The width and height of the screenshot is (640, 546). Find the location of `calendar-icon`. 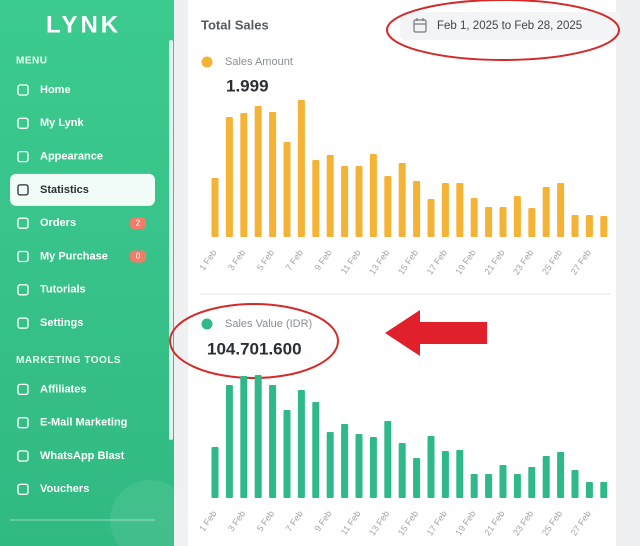

calendar-icon is located at coordinates (420, 25).